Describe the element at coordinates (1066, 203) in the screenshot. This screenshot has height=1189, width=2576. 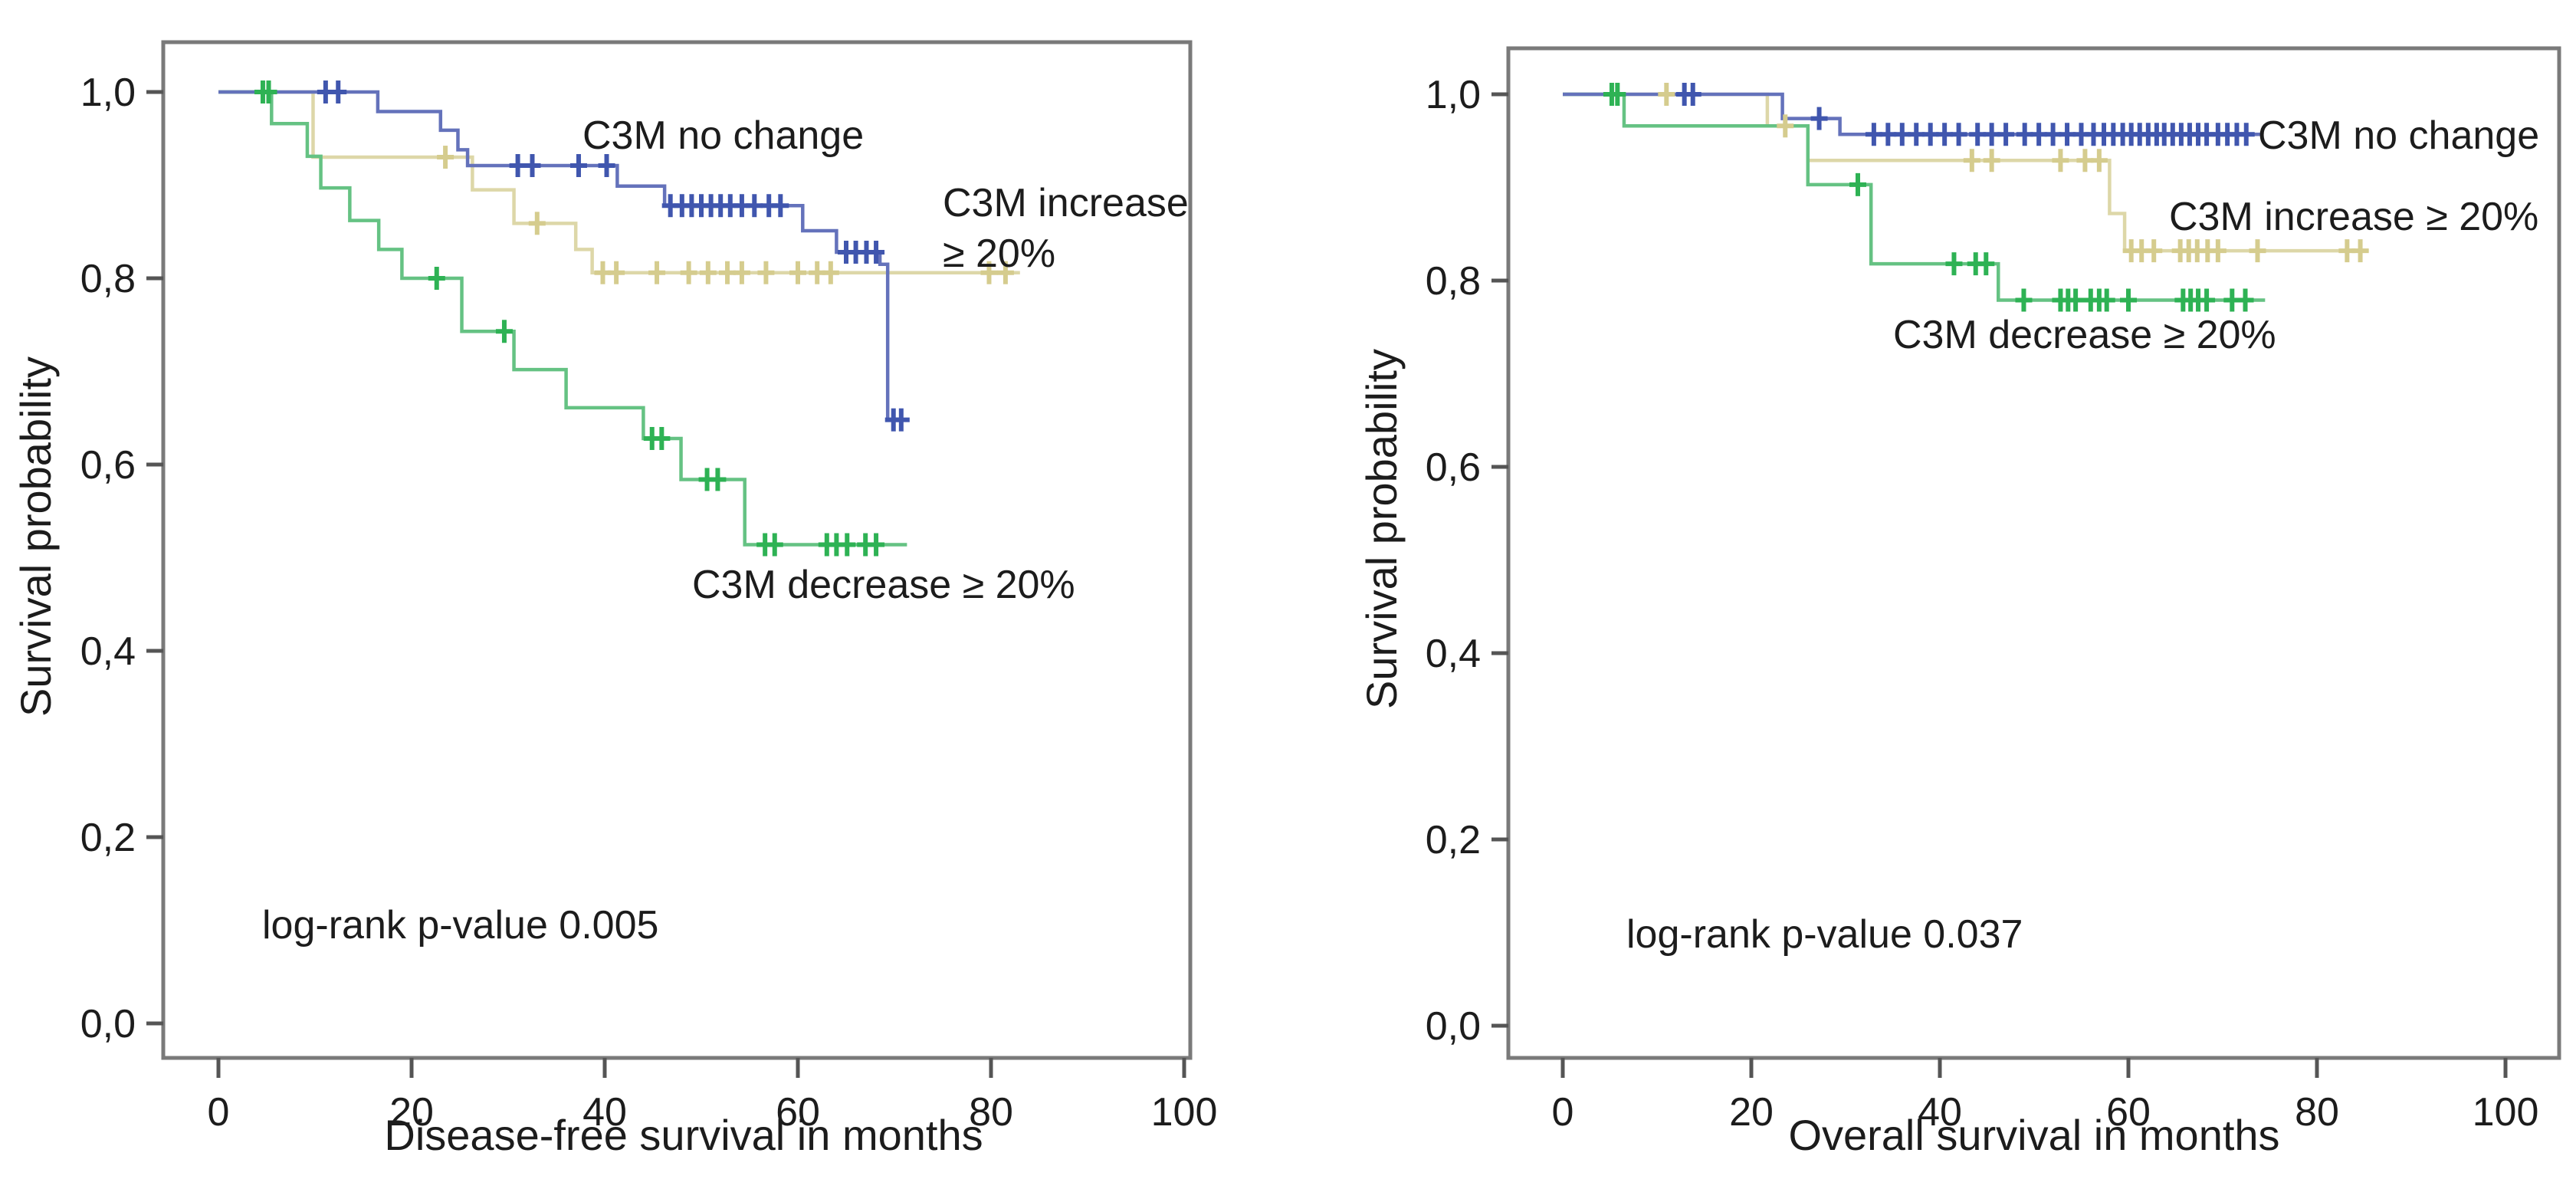
I see `left-label-increase-line1: C3M increase` at that location.